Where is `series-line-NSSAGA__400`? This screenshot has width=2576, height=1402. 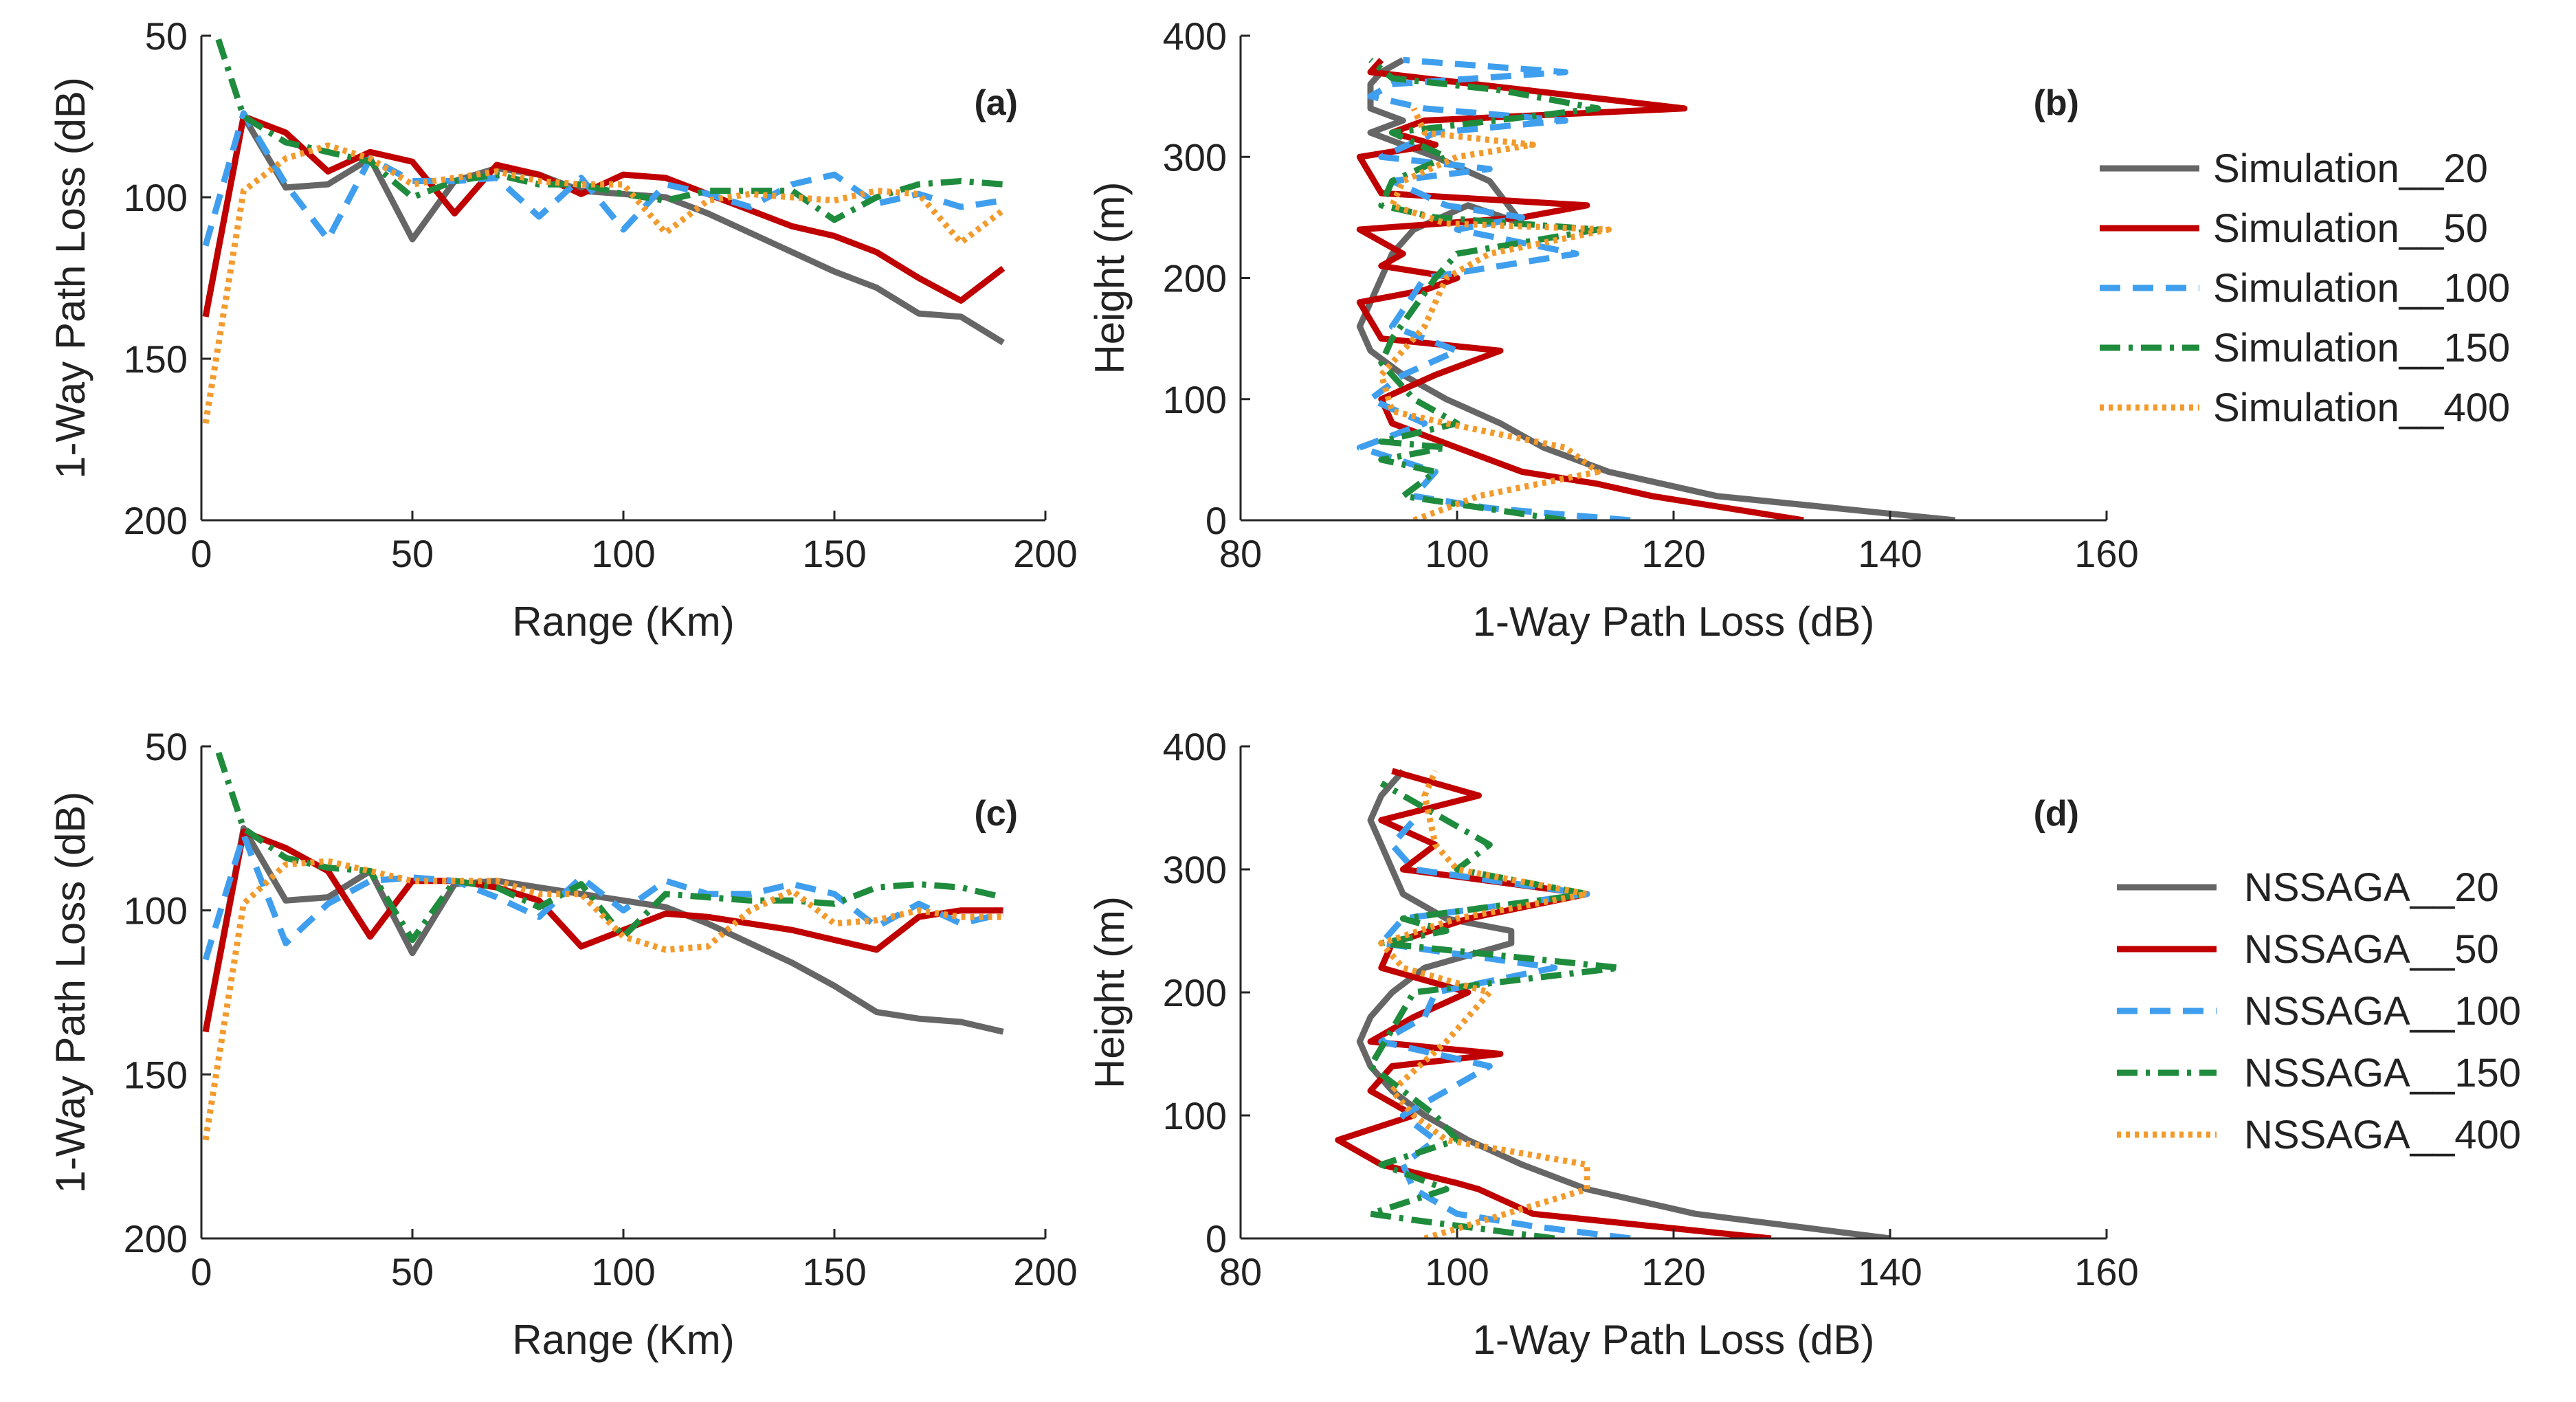 series-line-NSSAGA__400 is located at coordinates (602, 999).